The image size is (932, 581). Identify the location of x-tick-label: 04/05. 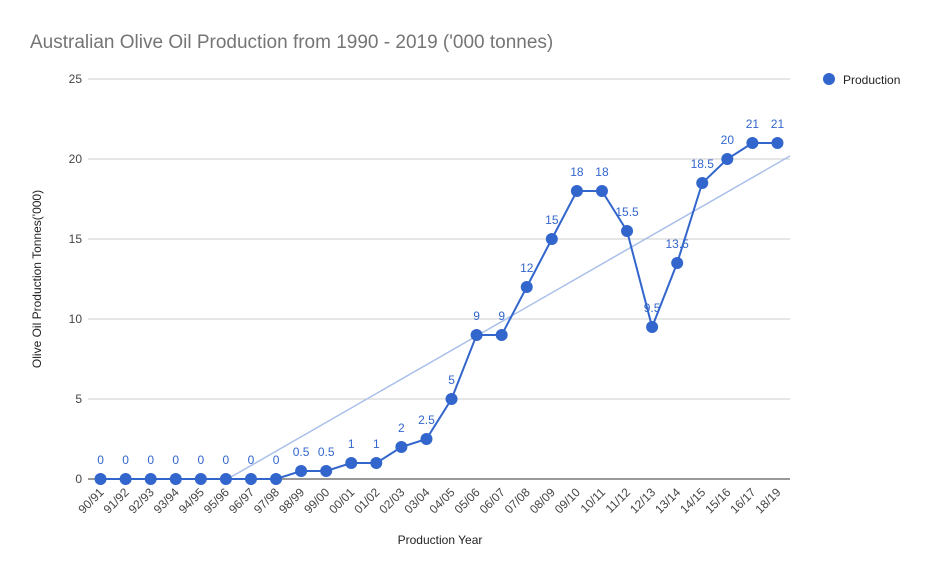
(442, 500).